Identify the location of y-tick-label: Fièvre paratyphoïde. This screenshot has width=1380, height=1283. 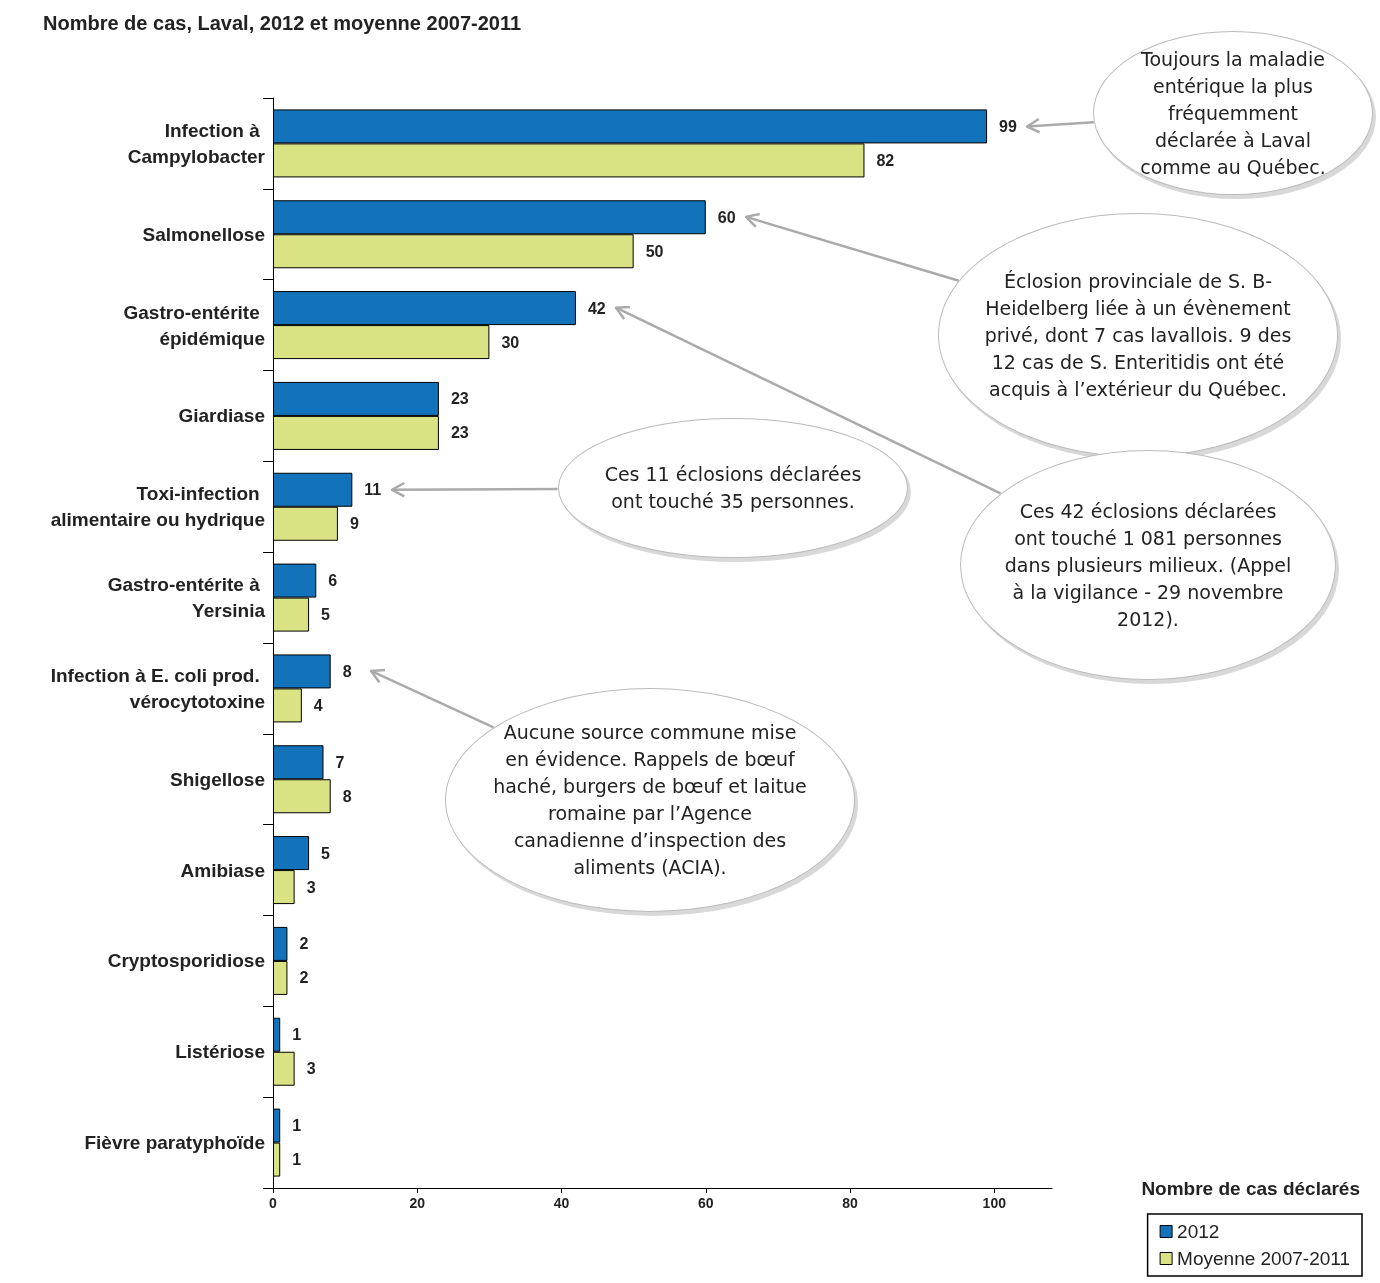
(174, 1143).